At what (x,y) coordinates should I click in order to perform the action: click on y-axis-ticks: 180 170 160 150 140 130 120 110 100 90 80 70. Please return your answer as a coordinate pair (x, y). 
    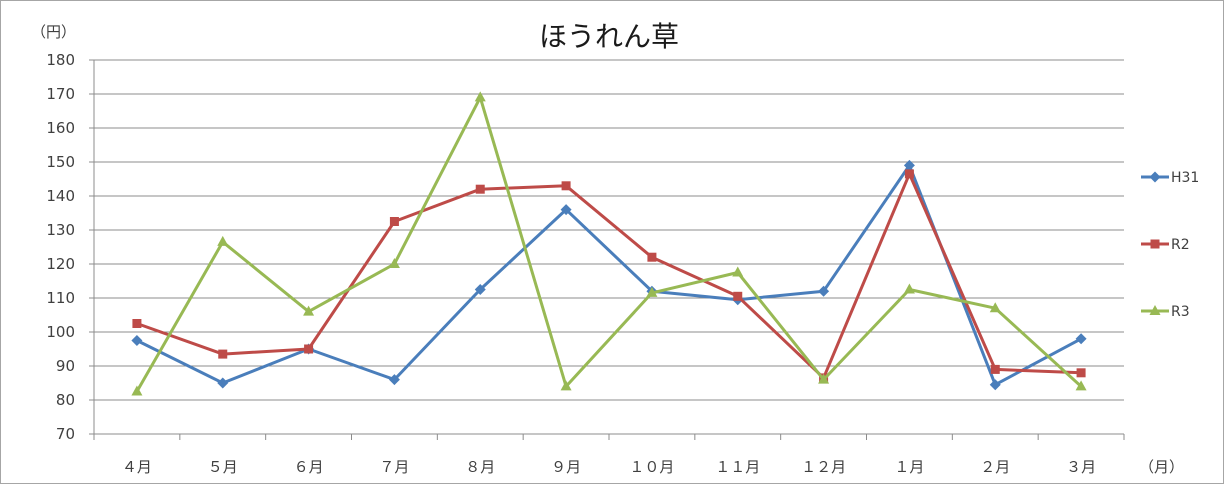
    Looking at the image, I should click on (70, 247).